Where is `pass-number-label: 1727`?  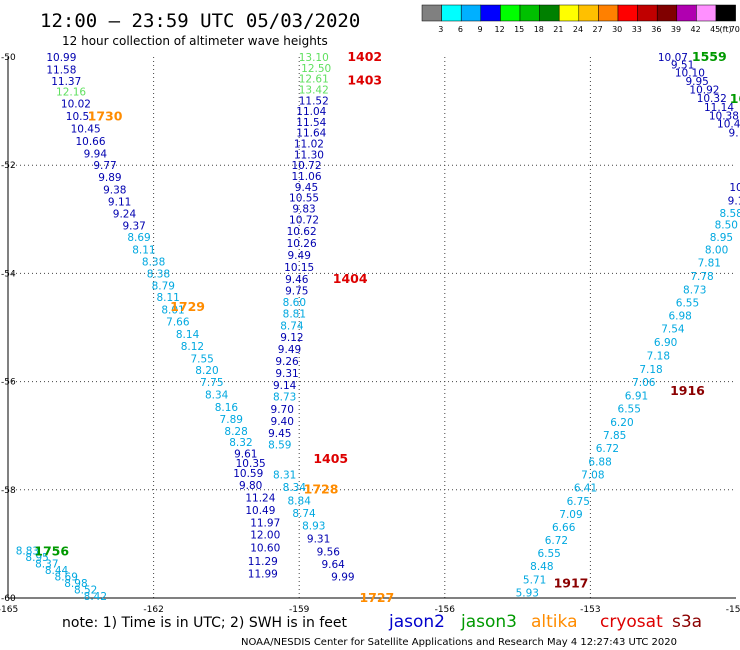 pass-number-label: 1727 is located at coordinates (376, 597).